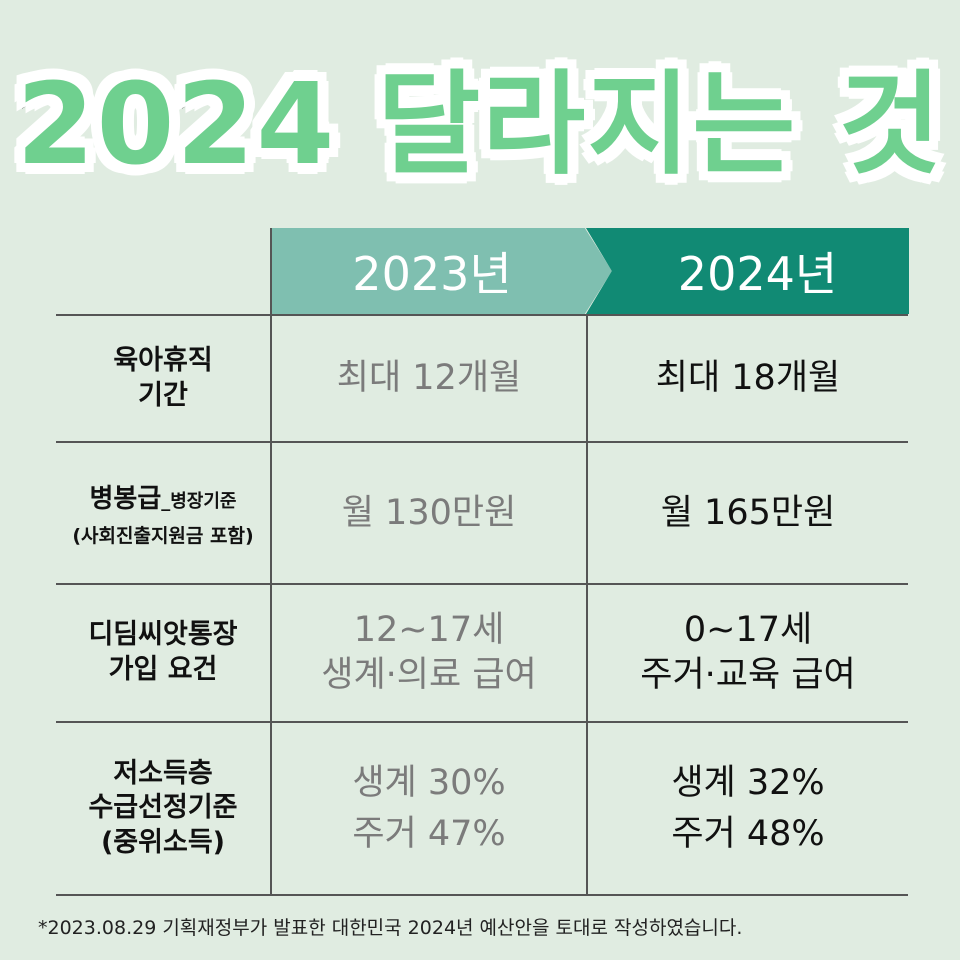 This screenshot has width=960, height=960. I want to click on old-value-soldier-pay: 월 130만원, so click(429, 513).